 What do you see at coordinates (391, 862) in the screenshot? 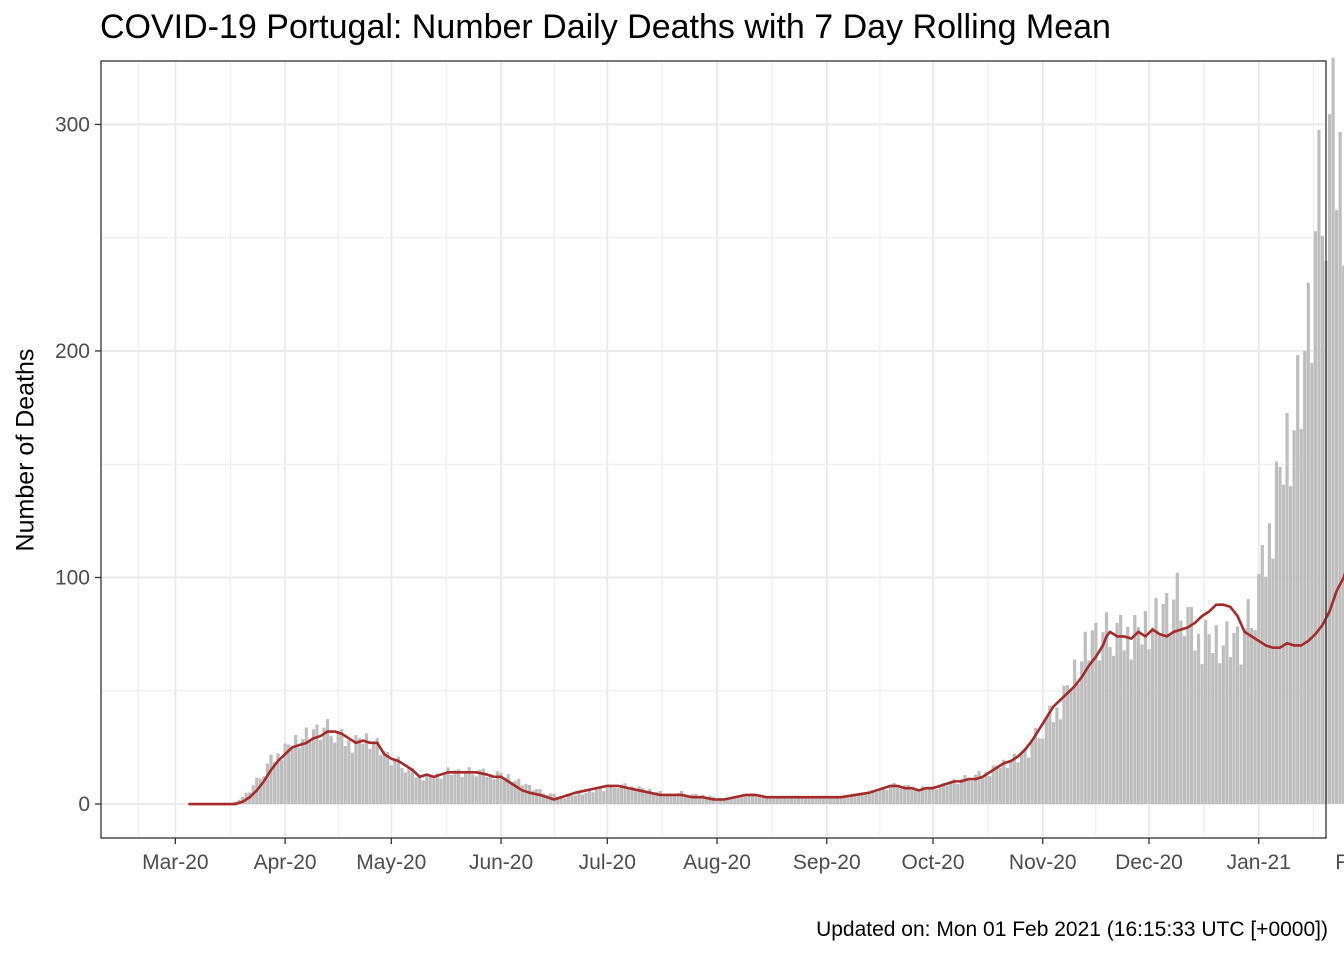
I see `x-tick-label: May-20` at bounding box center [391, 862].